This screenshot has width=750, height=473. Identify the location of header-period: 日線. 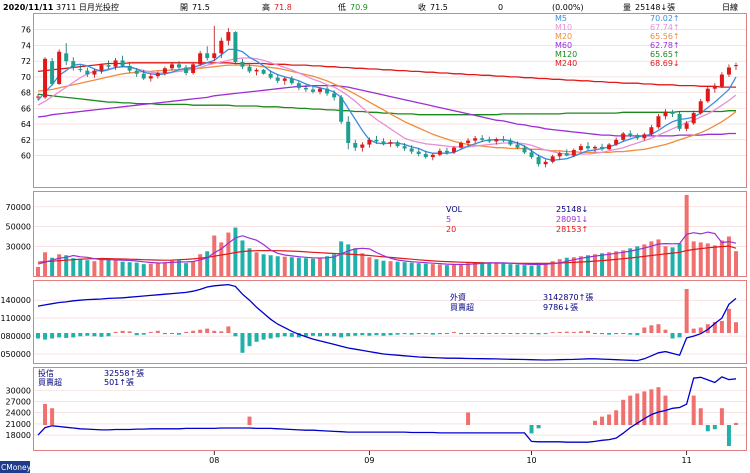
(730, 7).